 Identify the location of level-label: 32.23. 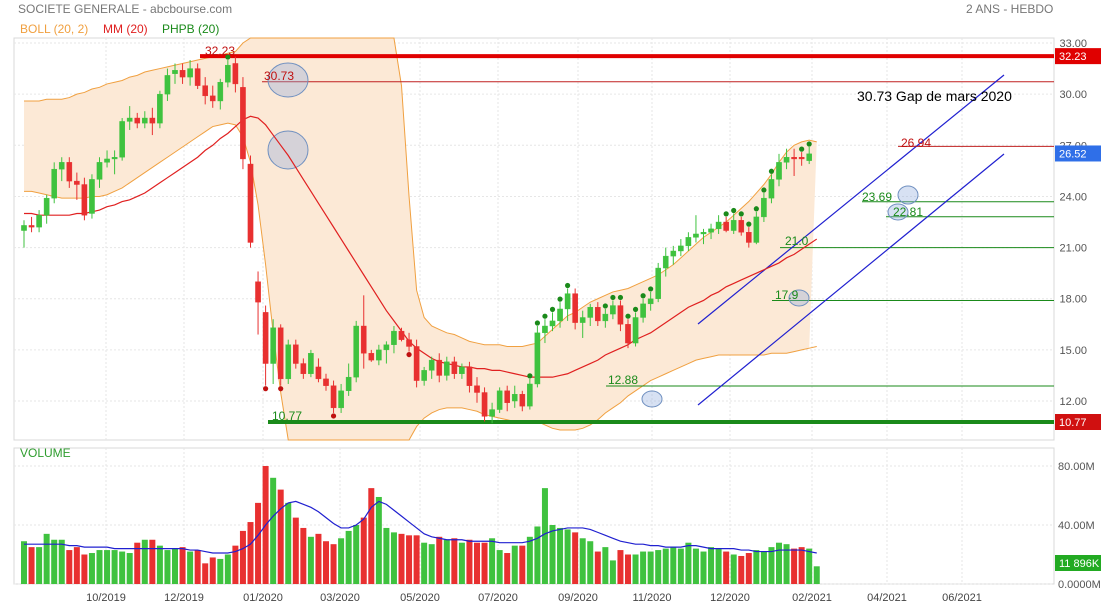
(220, 51).